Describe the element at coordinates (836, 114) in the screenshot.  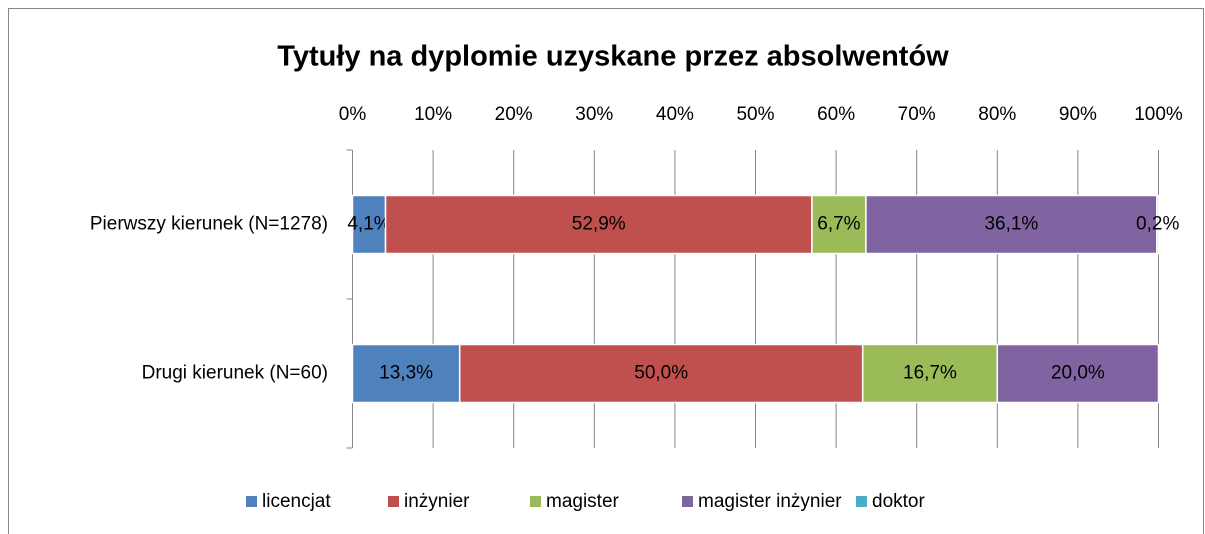
I see `x-tick-label: 60%` at that location.